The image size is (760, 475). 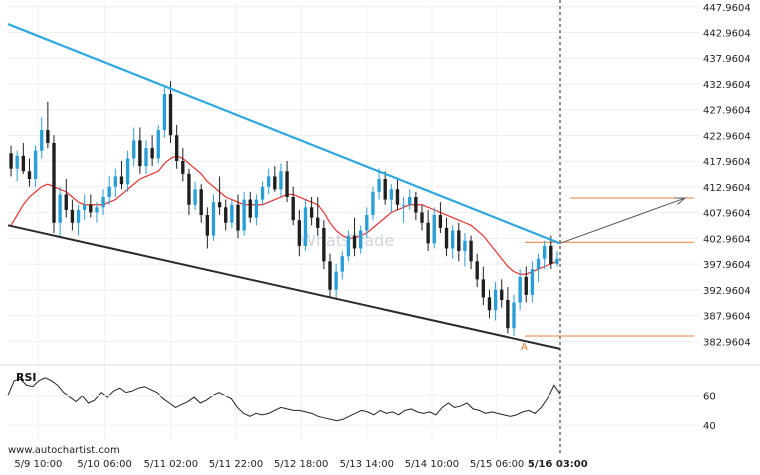 I want to click on y-tick-label: 382.9604, so click(x=727, y=342).